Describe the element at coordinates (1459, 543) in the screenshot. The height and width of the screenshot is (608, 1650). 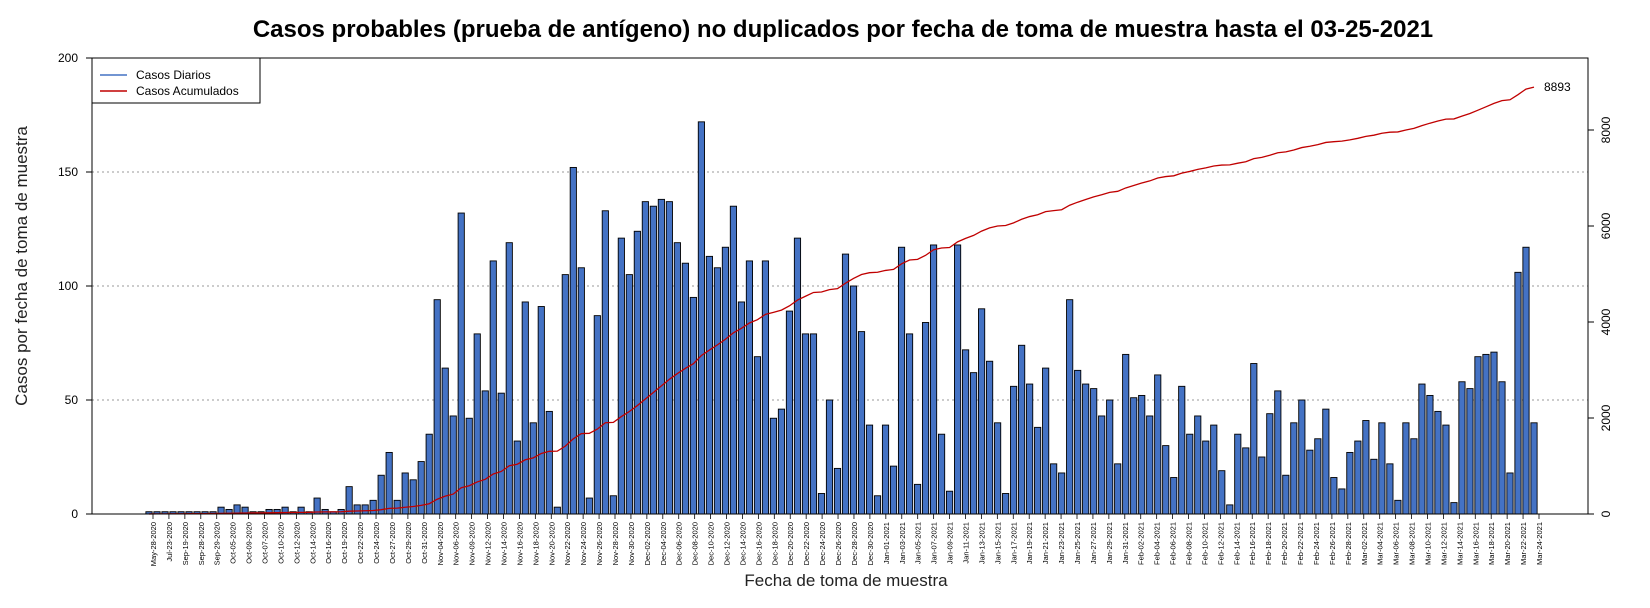
I see `x-tick-label: Mar-14-2021` at that location.